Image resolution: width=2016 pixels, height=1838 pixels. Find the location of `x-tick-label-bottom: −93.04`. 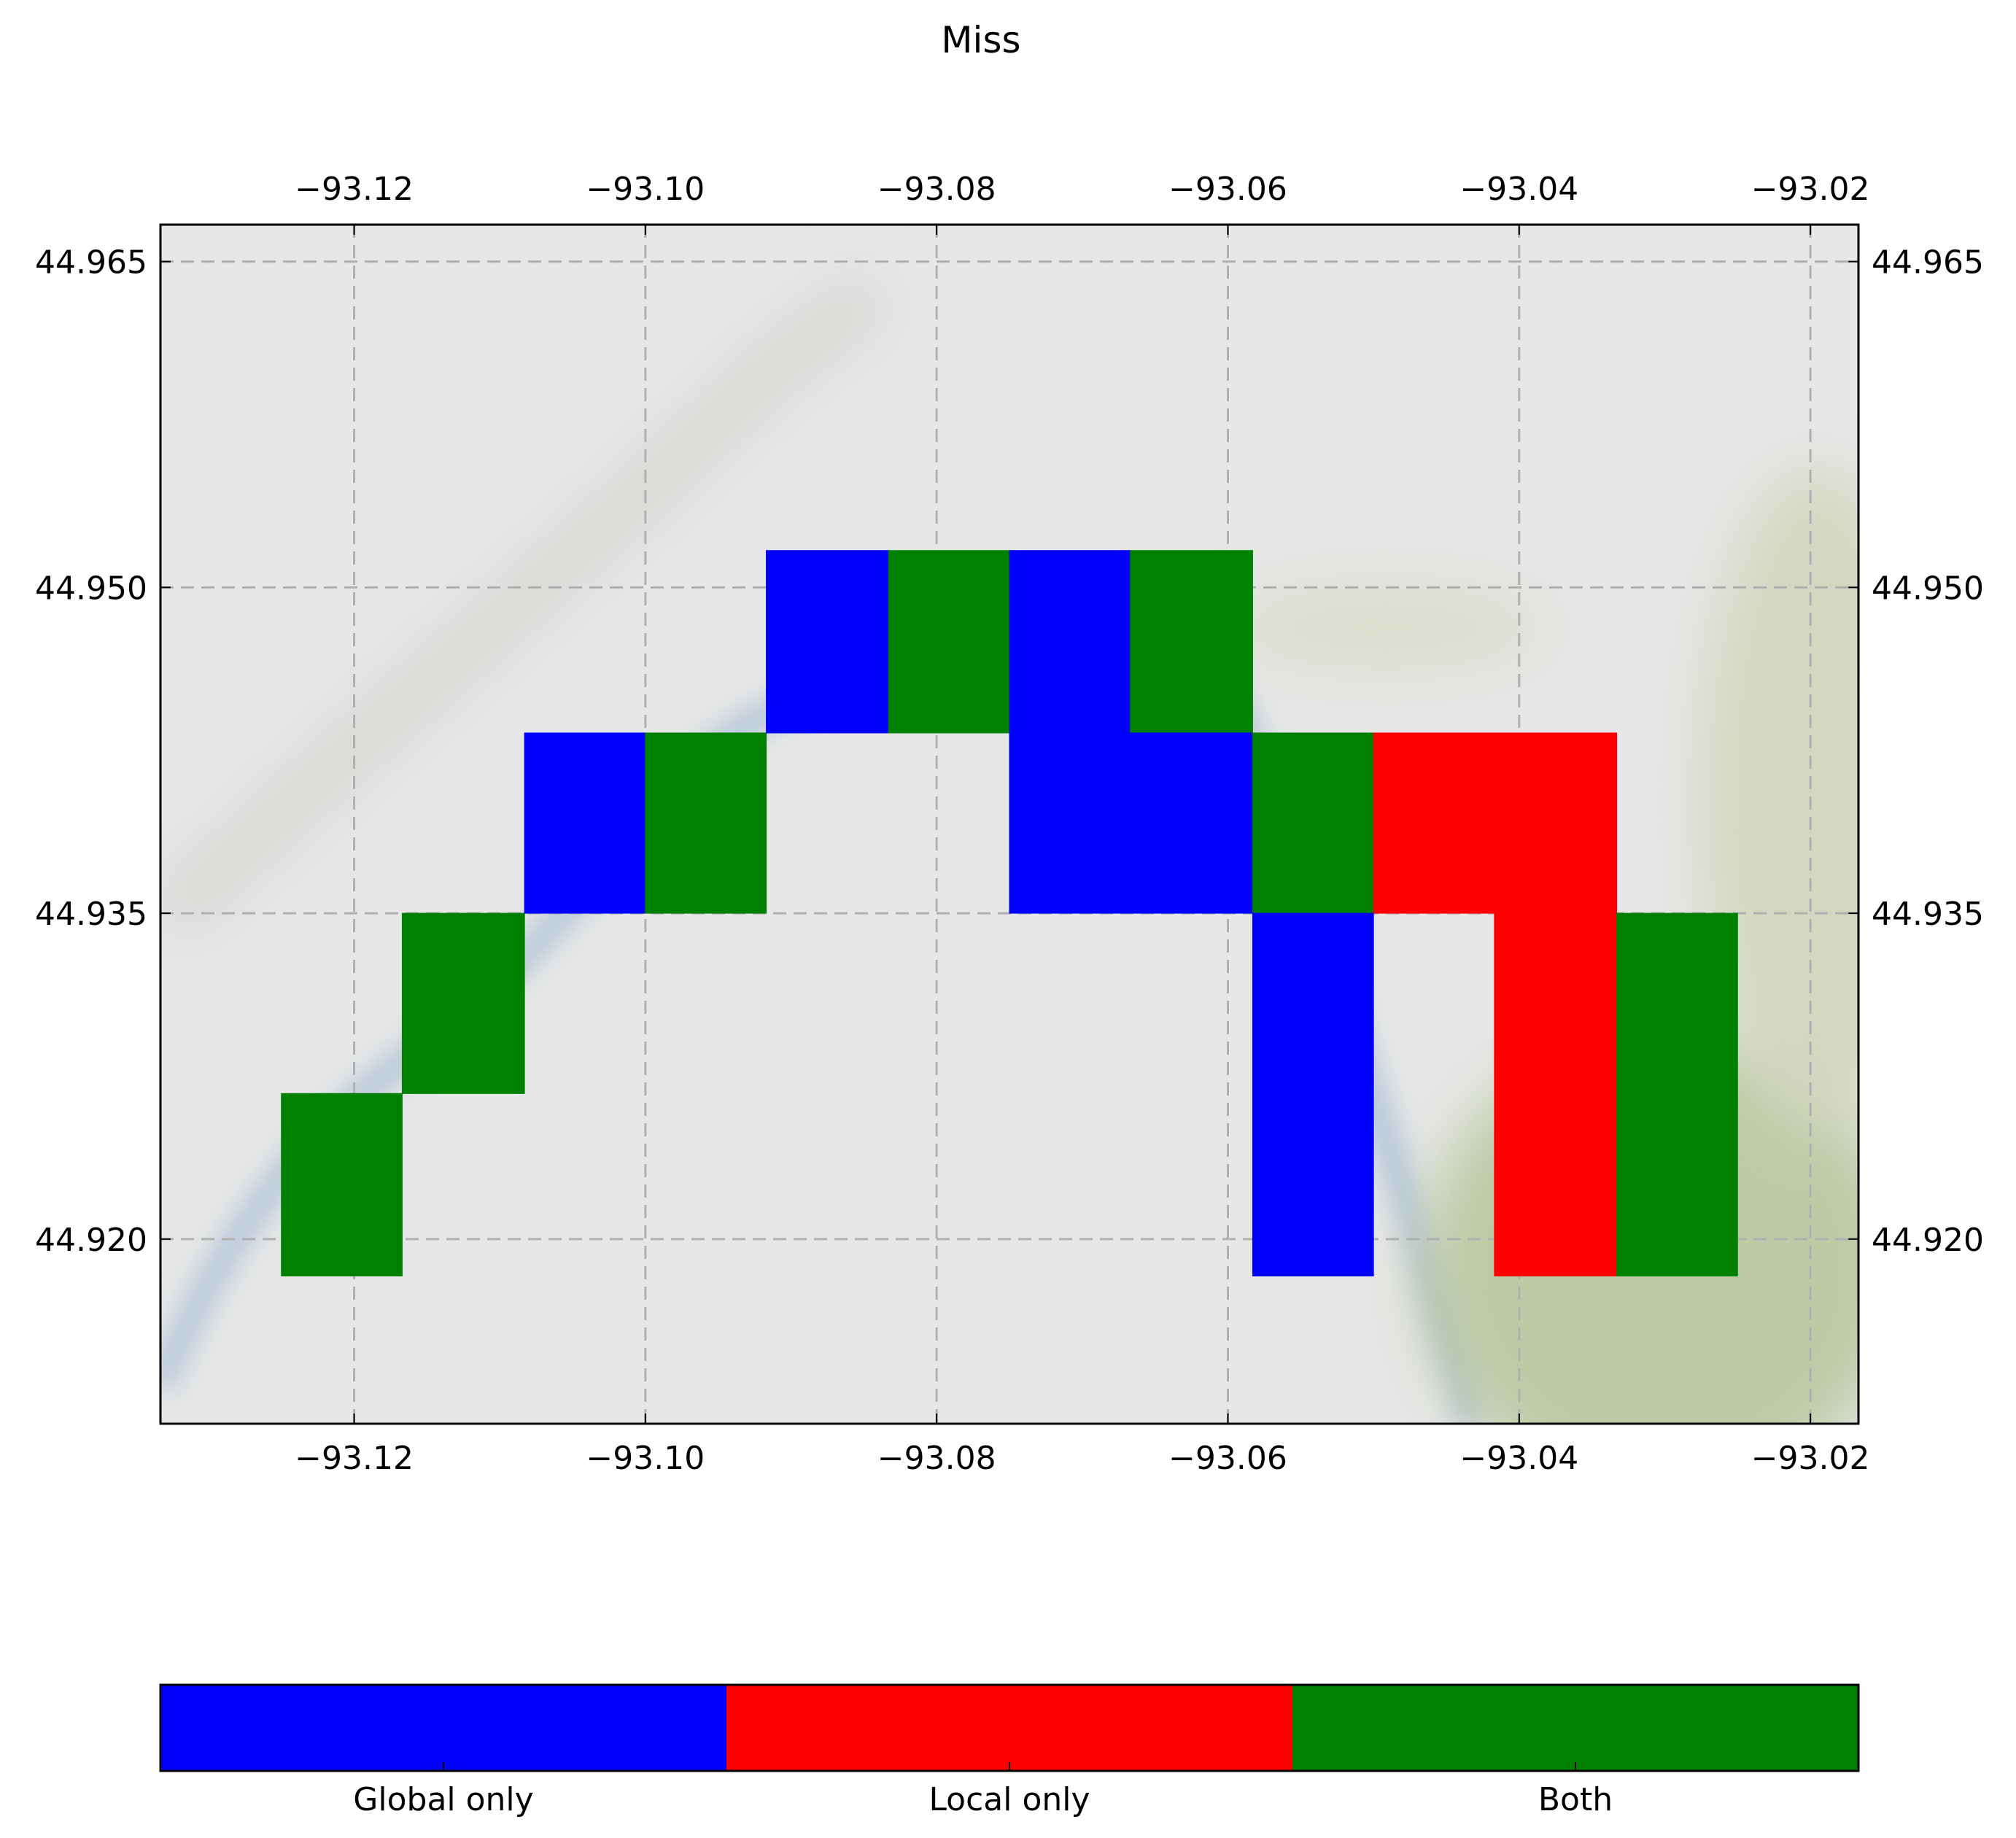

x-tick-label-bottom: −93.04 is located at coordinates (1518, 1458).